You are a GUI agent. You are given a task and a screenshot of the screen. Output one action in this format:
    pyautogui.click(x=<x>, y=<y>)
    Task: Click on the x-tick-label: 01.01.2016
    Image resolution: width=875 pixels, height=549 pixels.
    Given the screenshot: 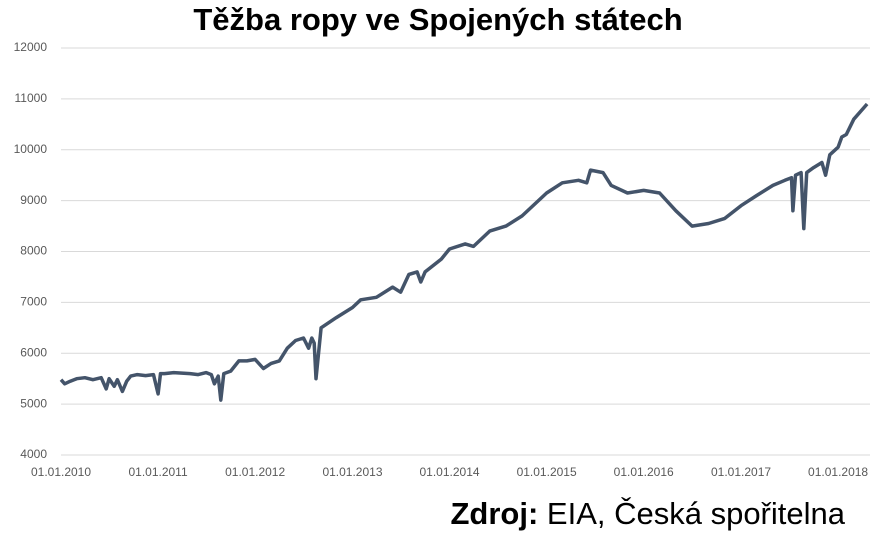 What is the action you would take?
    pyautogui.click(x=644, y=472)
    